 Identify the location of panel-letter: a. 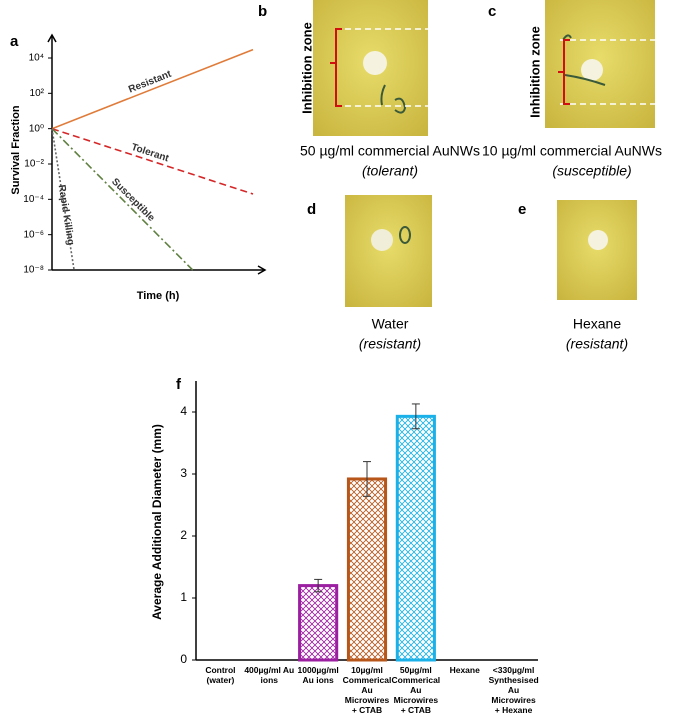
(14, 41).